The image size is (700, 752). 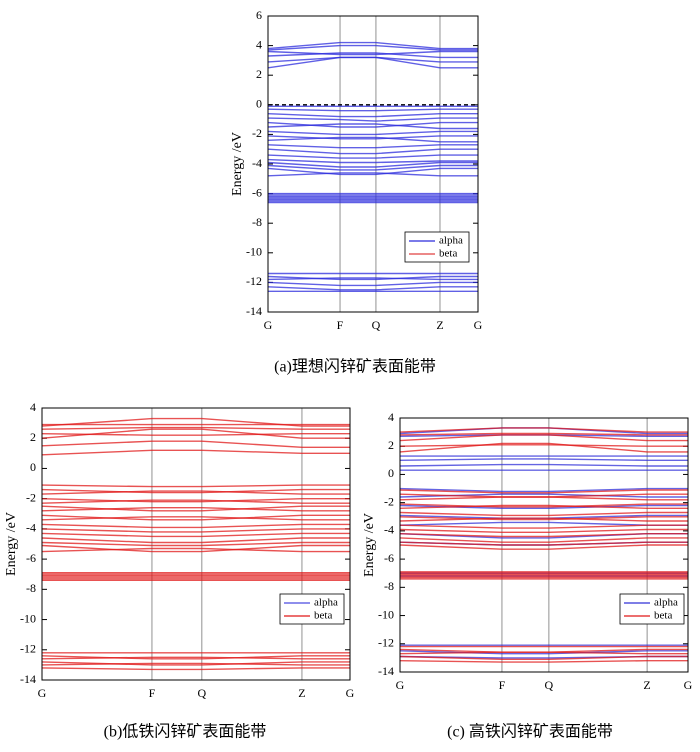 I want to click on y-tick-label: 2, so click(x=33, y=437).